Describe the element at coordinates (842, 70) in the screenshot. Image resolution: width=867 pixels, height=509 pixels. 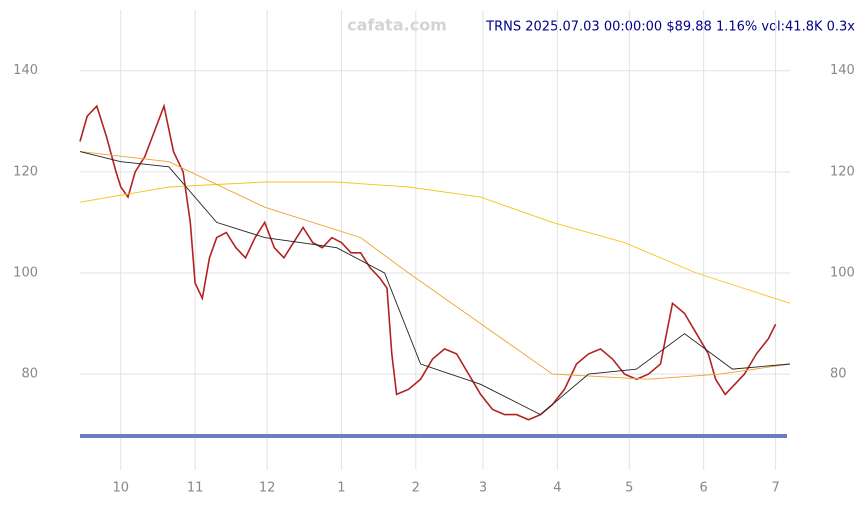
I see `y-tick-label-right: 140` at that location.